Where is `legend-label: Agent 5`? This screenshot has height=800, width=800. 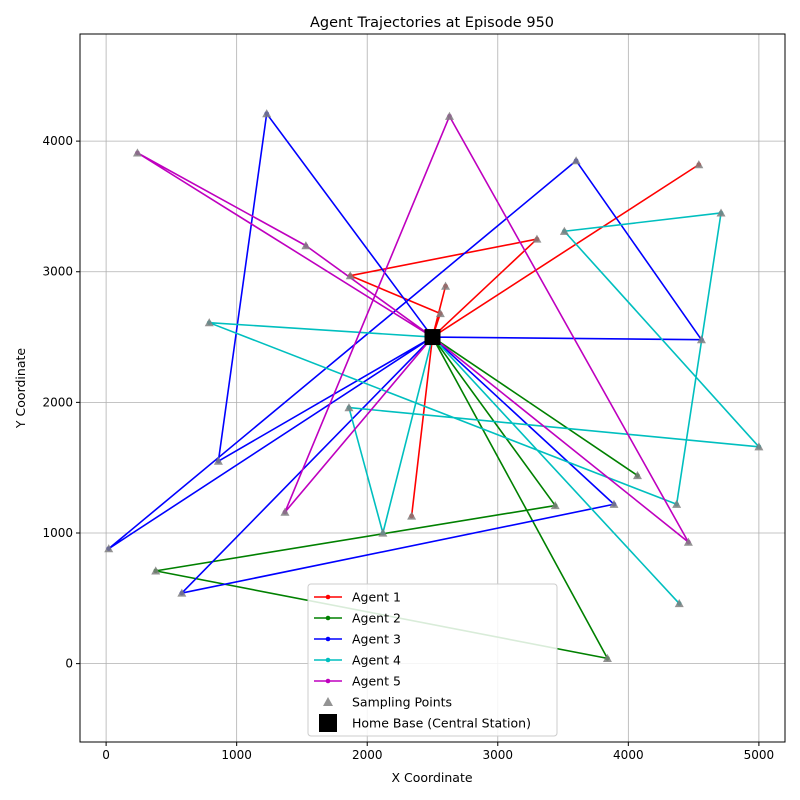
legend-label: Agent 5 is located at coordinates (376, 681).